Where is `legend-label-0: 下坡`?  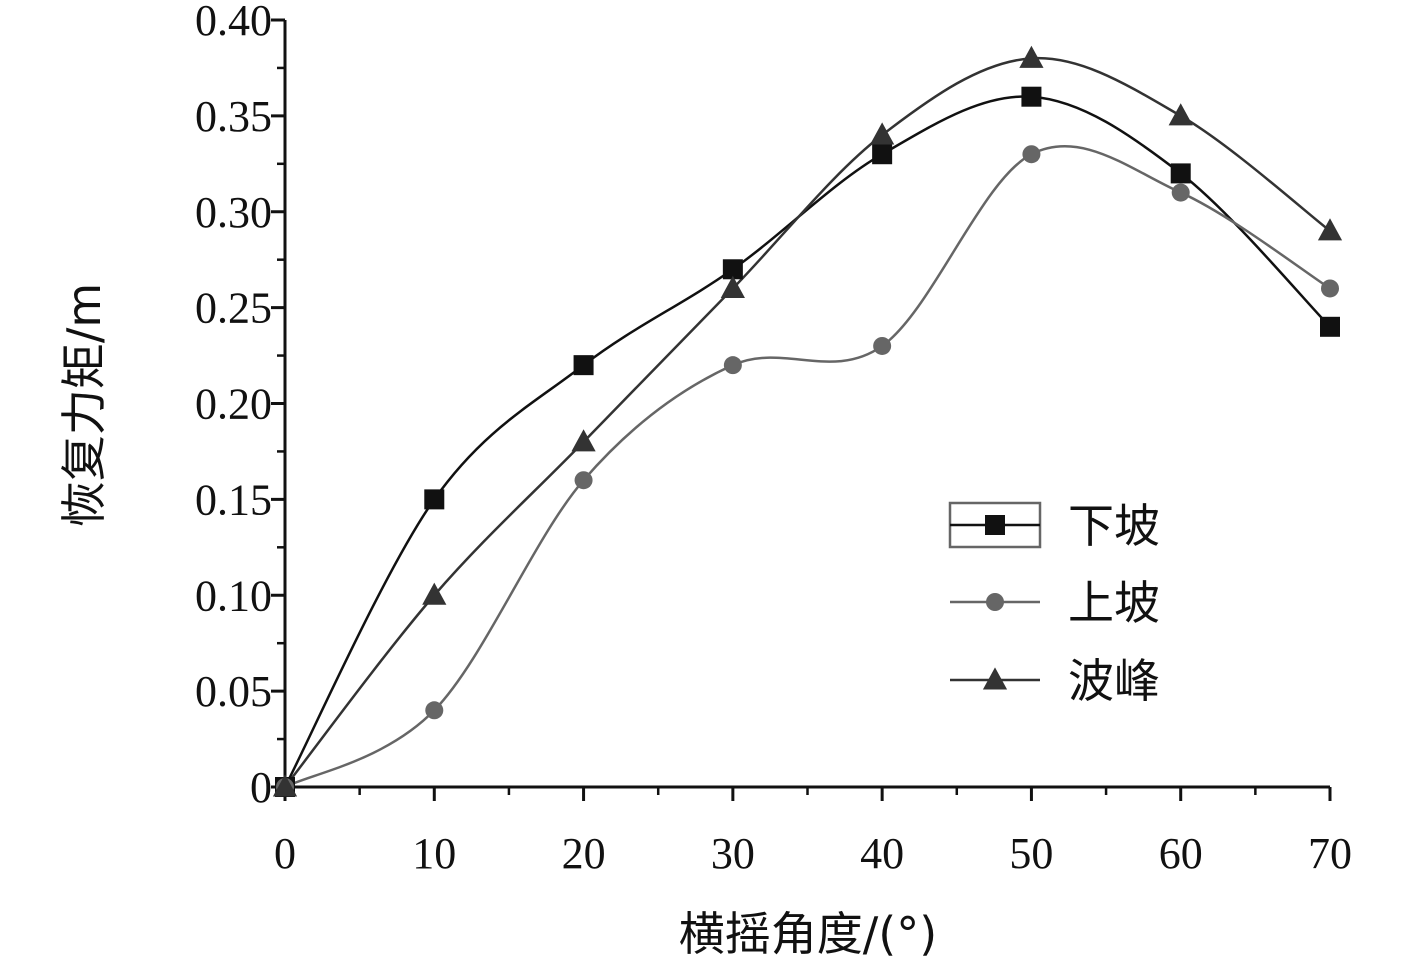 legend-label-0: 下坡 is located at coordinates (1114, 526).